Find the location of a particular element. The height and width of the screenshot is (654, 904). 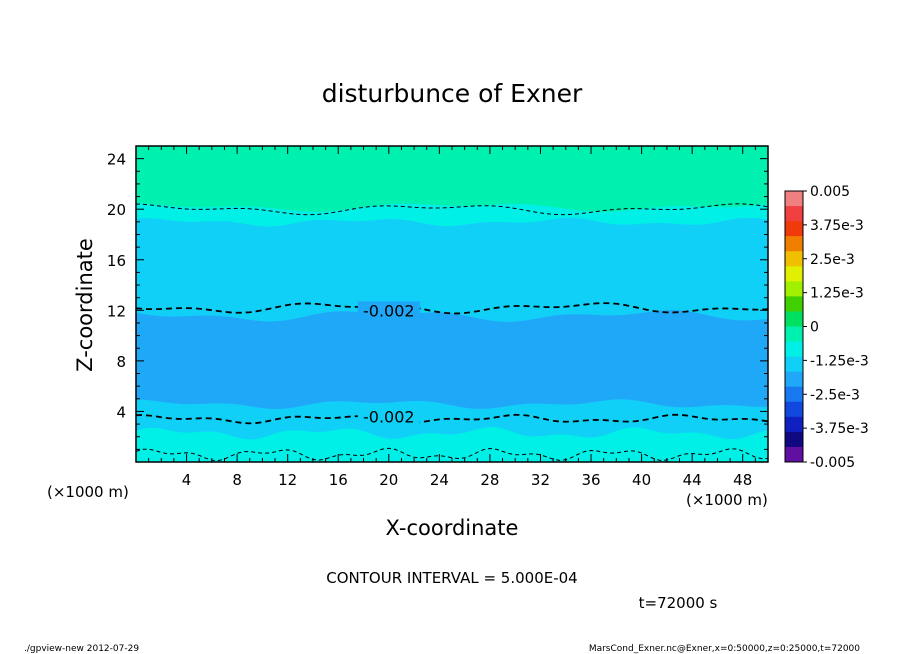

x-axis-title: X-coordinate is located at coordinates (452, 528).